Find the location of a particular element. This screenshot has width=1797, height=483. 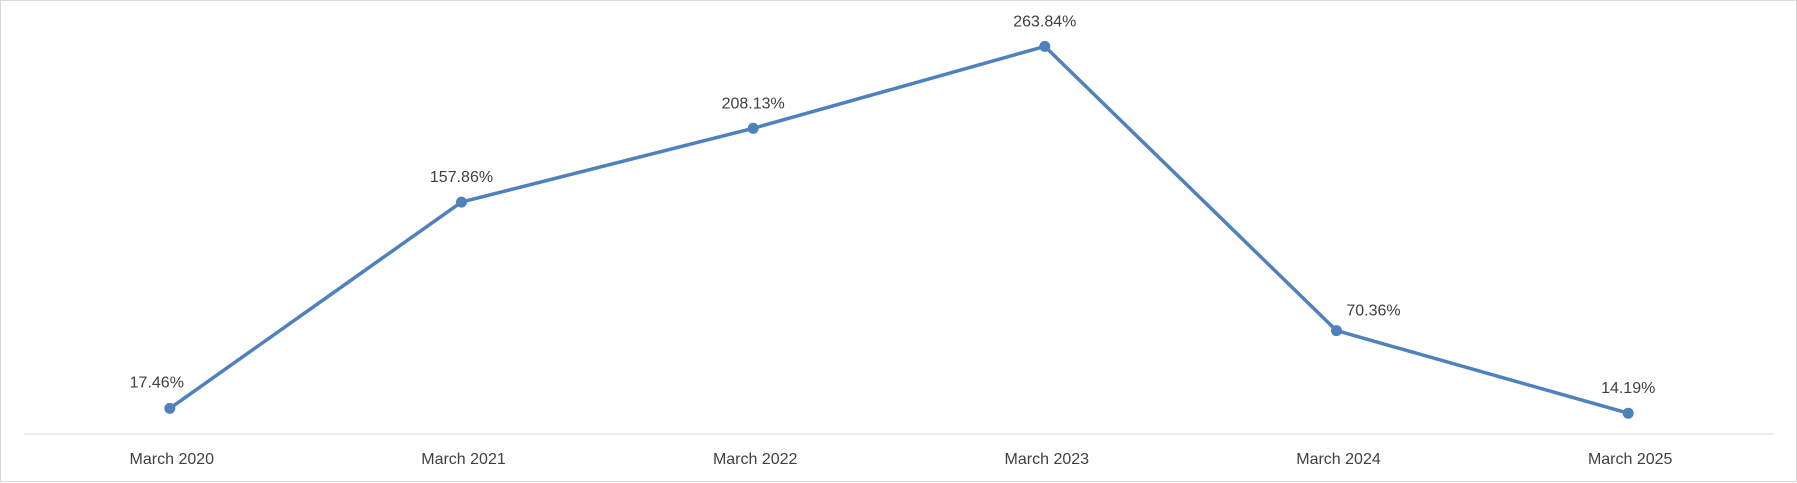

data-label-3: 208.13% is located at coordinates (753, 103).